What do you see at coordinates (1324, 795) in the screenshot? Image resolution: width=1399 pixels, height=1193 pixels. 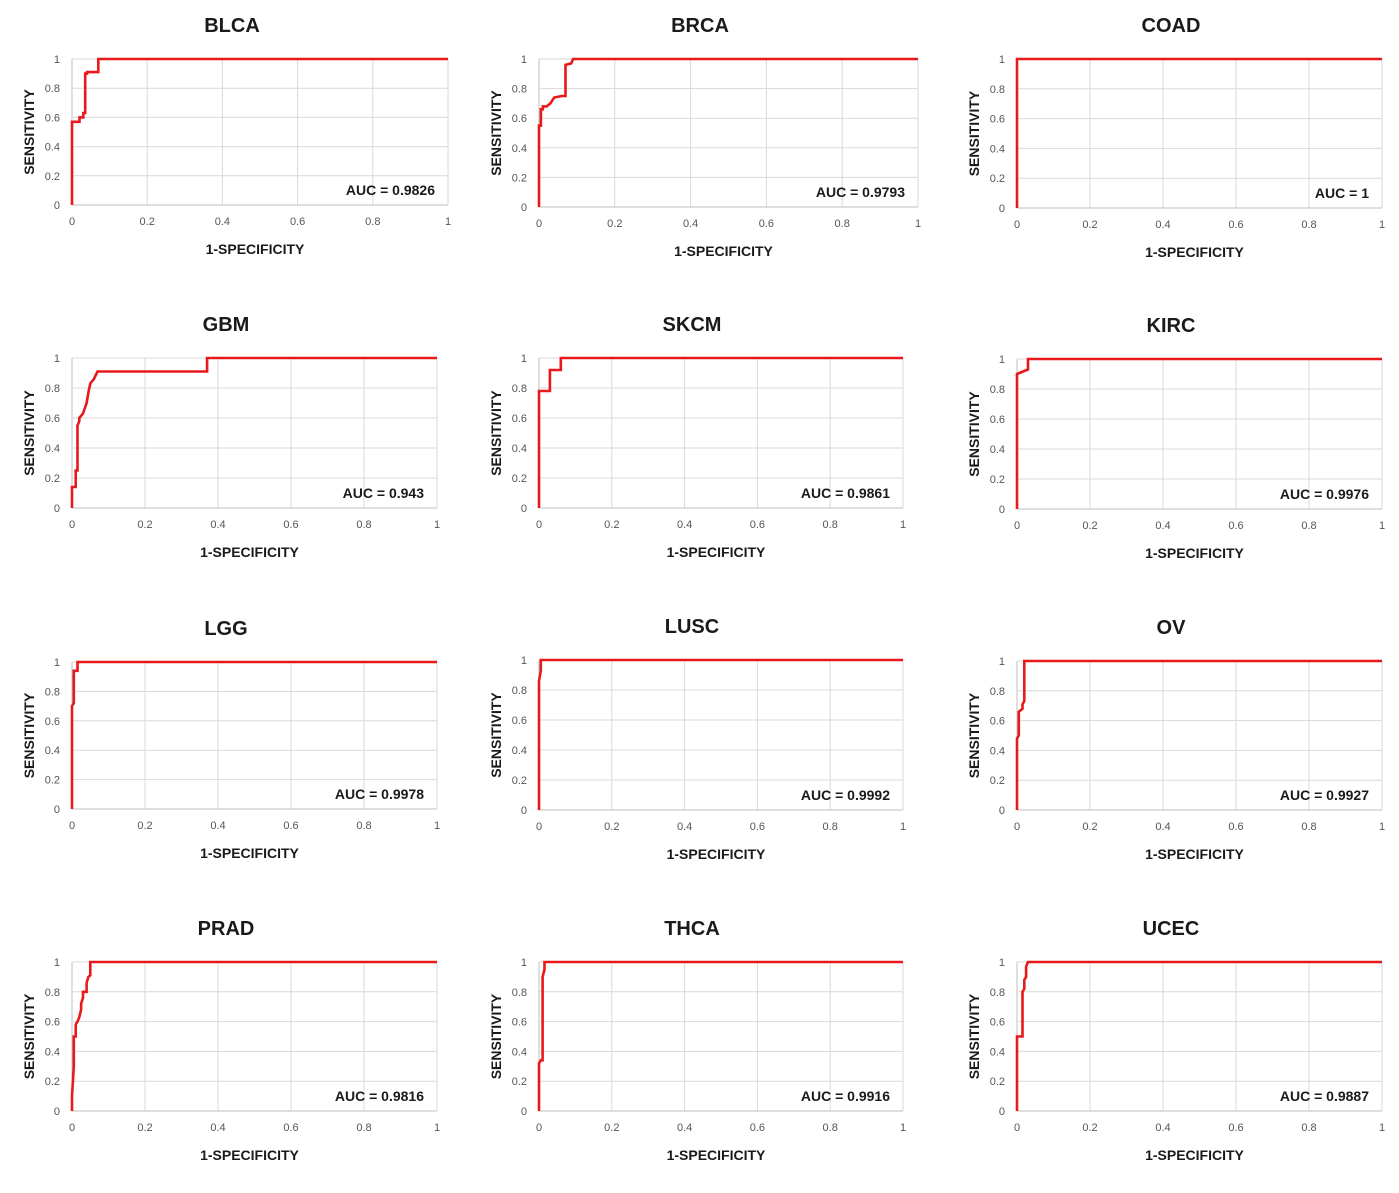 I see `auc-annotation: AUC = 0.9927` at bounding box center [1324, 795].